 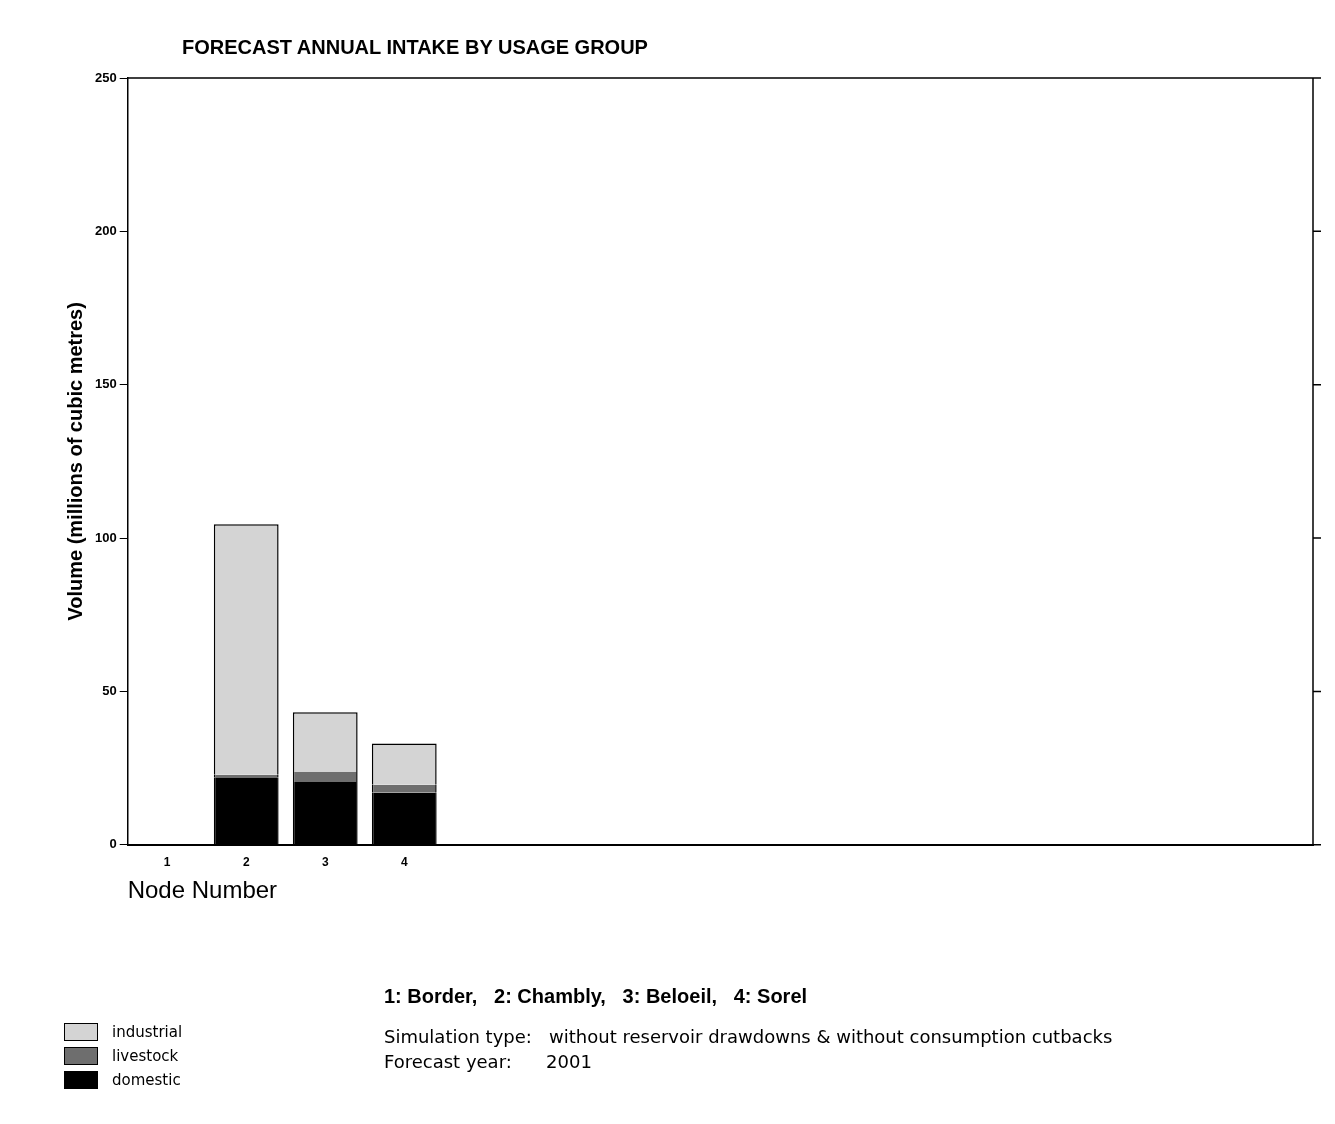 What do you see at coordinates (246, 862) in the screenshot?
I see `x-tick-label: 2` at bounding box center [246, 862].